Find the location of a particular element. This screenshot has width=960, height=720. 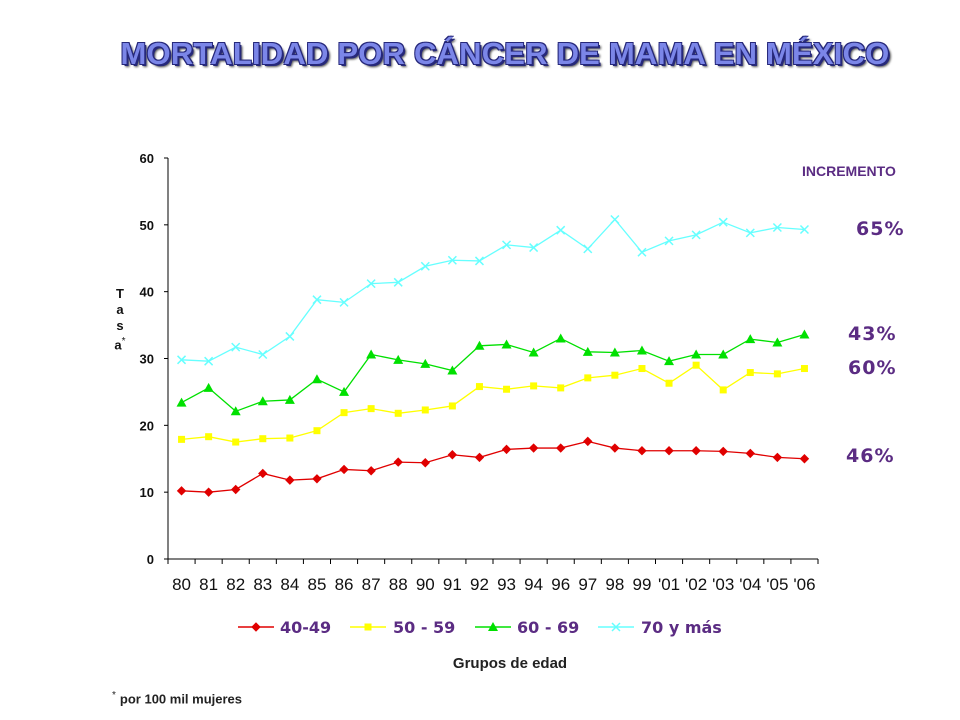

y-tick-label: 30 is located at coordinates (147, 359).